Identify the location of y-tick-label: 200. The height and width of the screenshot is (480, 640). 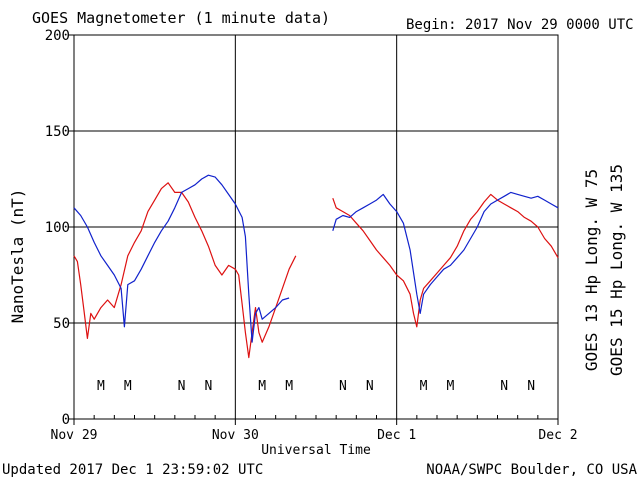
(57, 36).